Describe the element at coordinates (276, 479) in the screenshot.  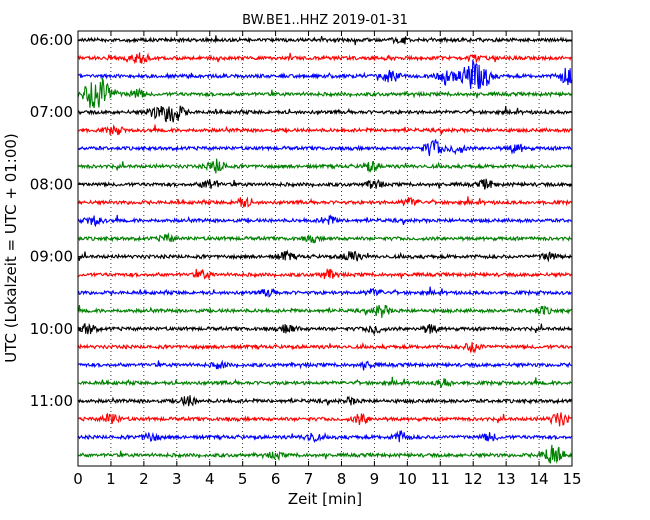
I see `x-tick-label: 6` at that location.